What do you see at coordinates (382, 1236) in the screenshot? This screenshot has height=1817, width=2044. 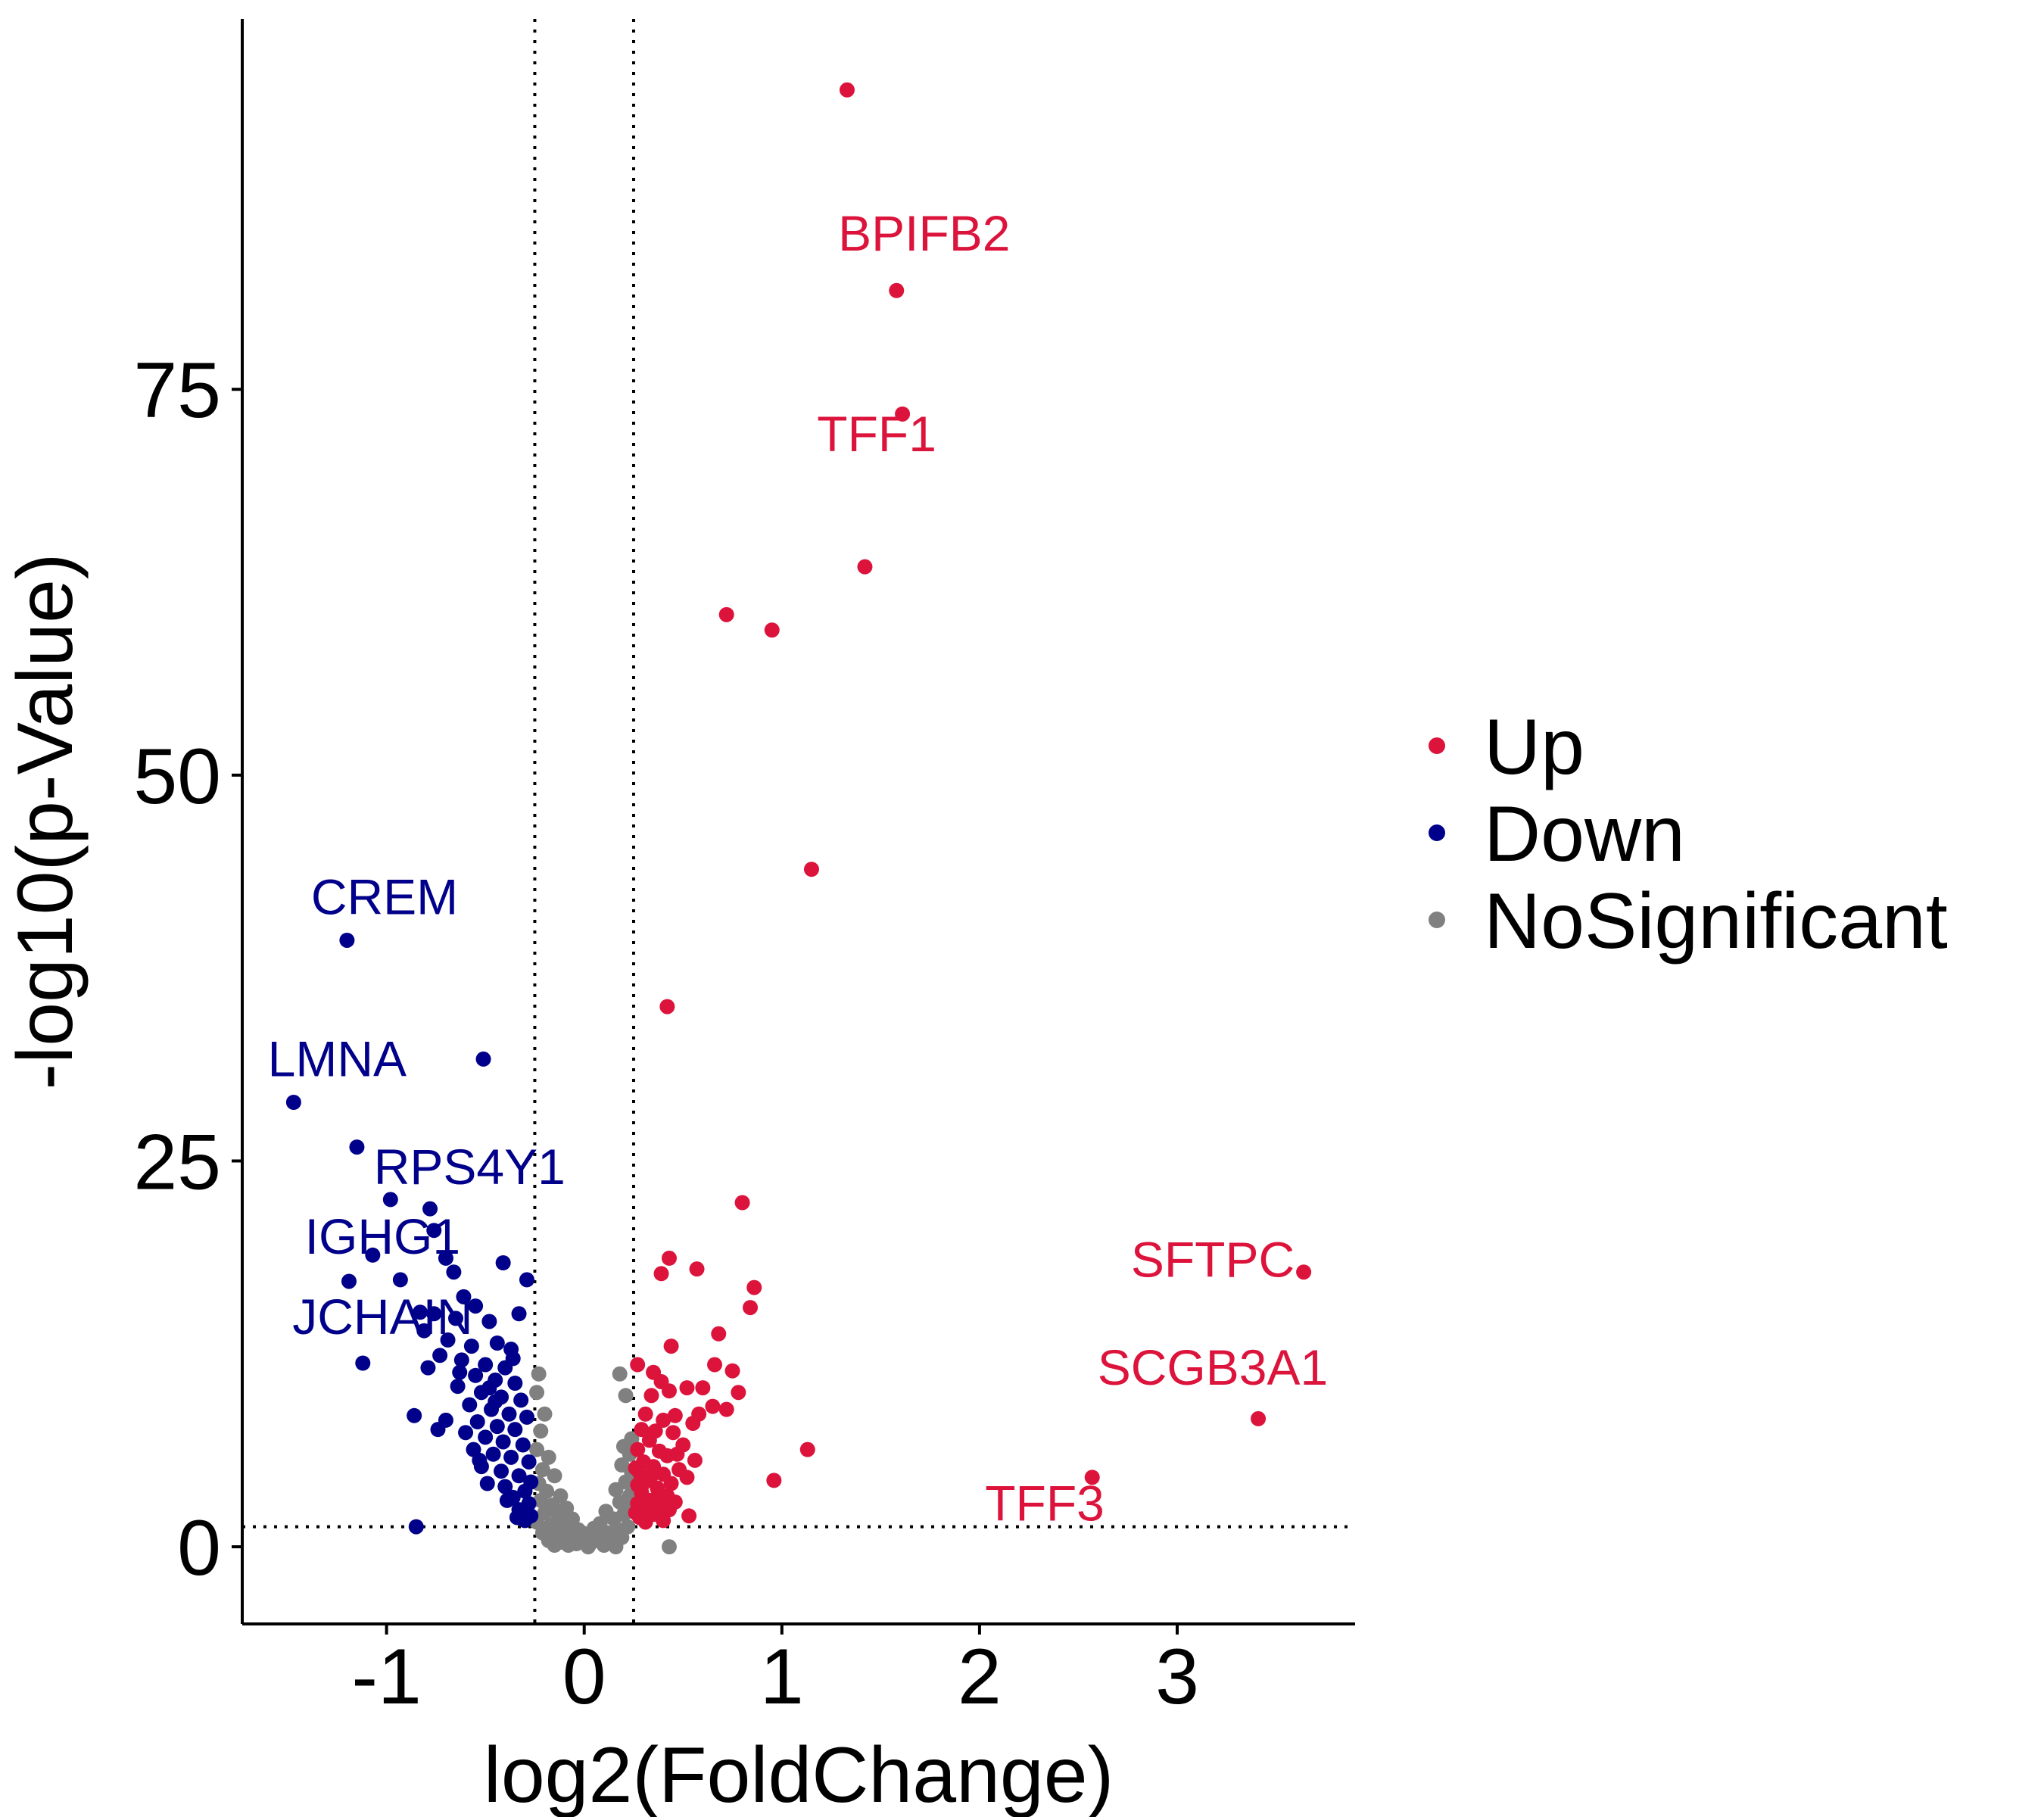 I see `gene-label: IGHG1` at bounding box center [382, 1236].